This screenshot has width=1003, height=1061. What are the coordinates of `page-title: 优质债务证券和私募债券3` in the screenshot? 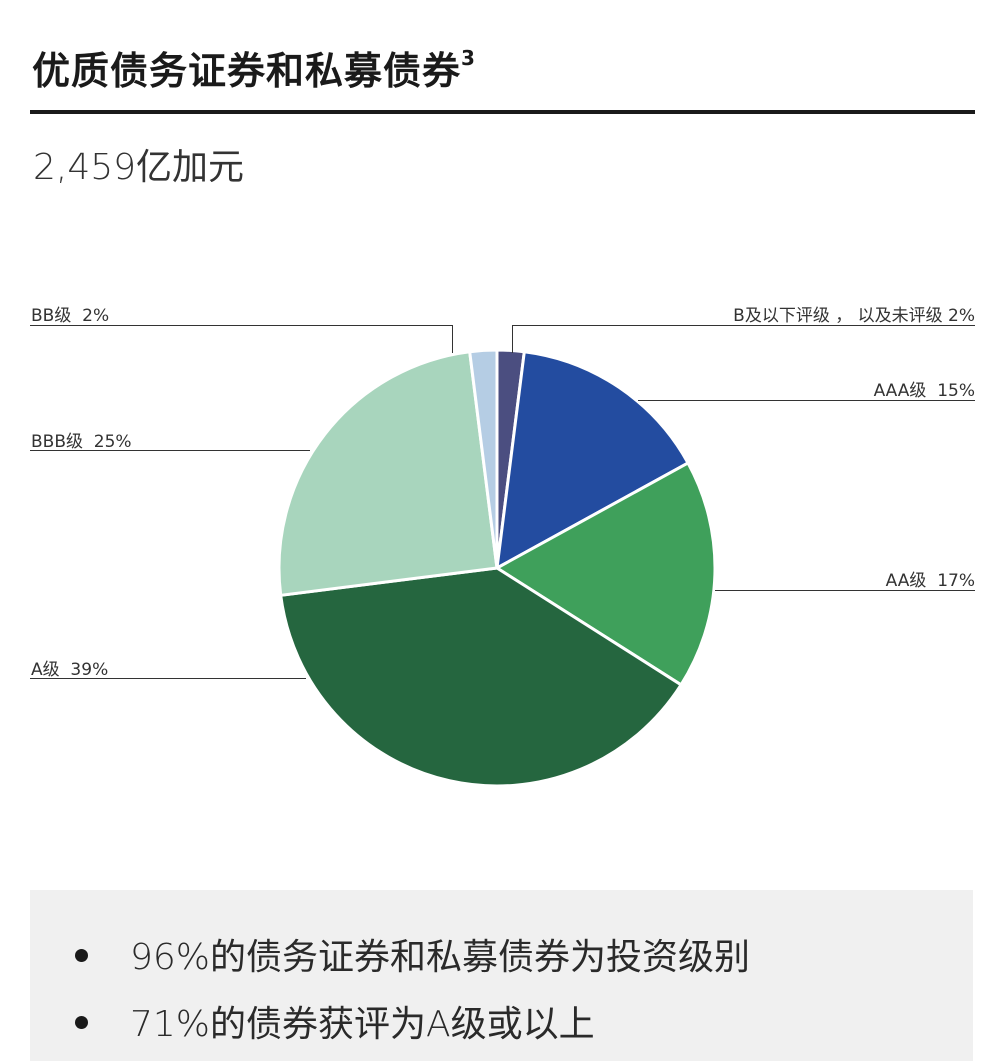 It's located at (254, 67).